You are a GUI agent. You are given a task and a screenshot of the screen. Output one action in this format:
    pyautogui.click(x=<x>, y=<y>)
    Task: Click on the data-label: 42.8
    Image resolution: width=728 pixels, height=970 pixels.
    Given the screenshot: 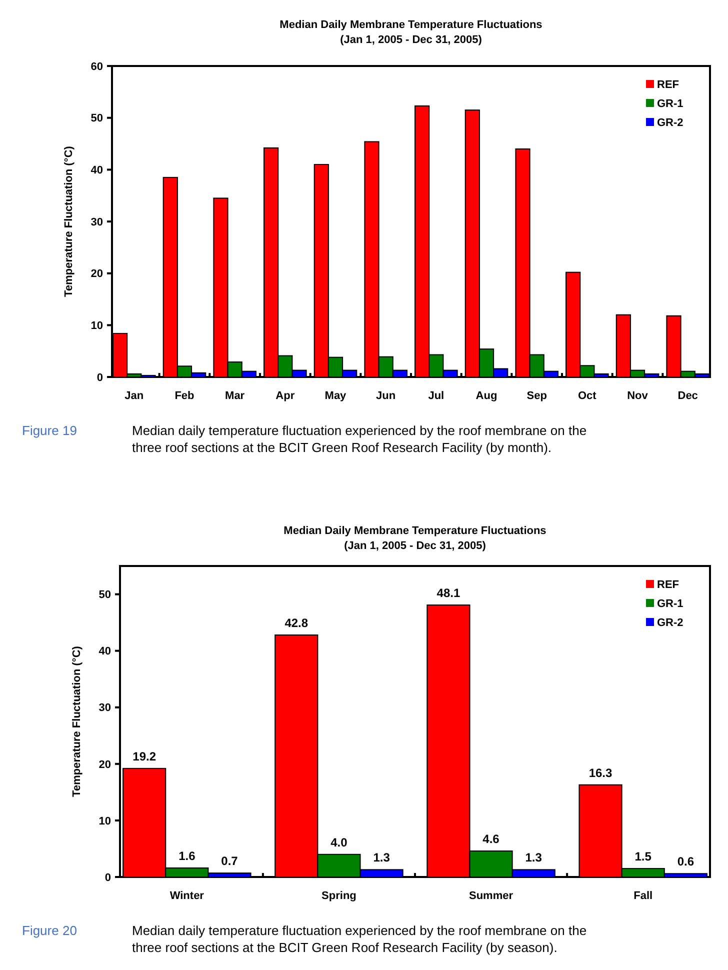 What is the action you would take?
    pyautogui.click(x=296, y=623)
    